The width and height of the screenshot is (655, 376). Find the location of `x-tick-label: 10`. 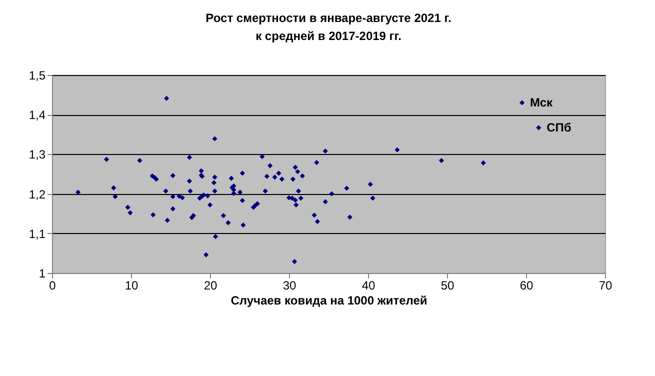

x-tick-label: 10 is located at coordinates (131, 285).